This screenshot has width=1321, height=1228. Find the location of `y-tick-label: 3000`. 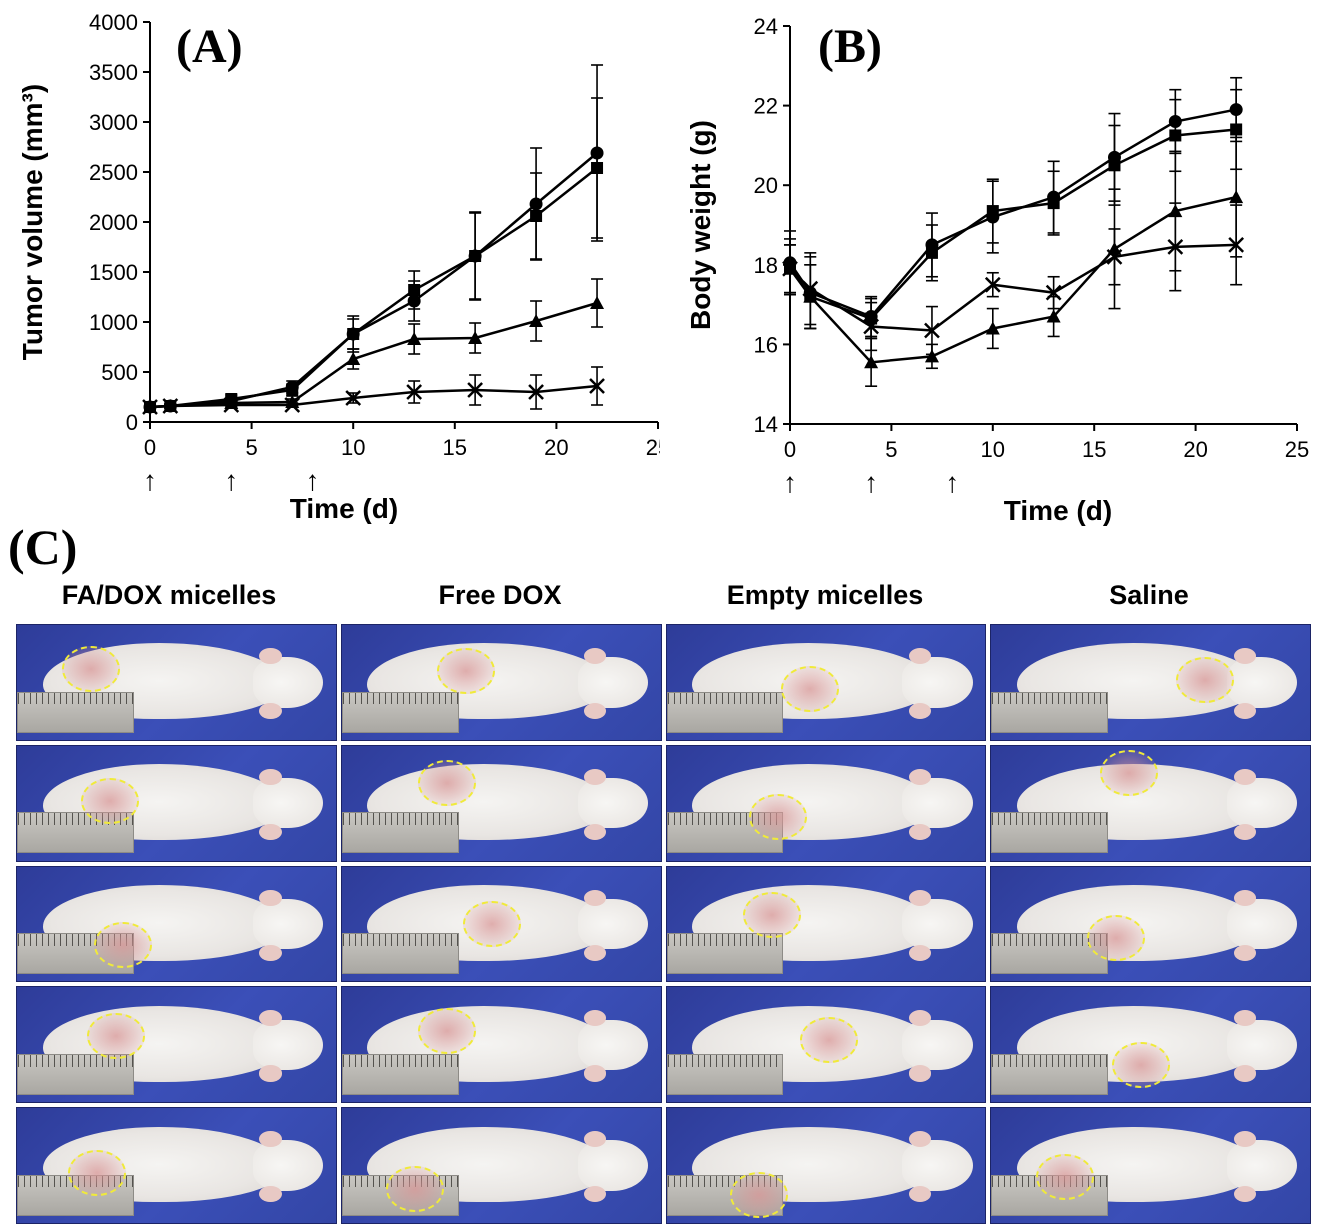

y-tick-label: 3000 is located at coordinates (113, 122).